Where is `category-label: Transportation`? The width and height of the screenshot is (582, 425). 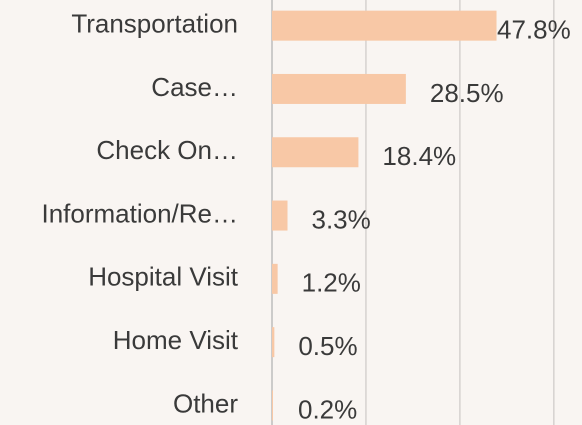 category-label: Transportation is located at coordinates (154, 24).